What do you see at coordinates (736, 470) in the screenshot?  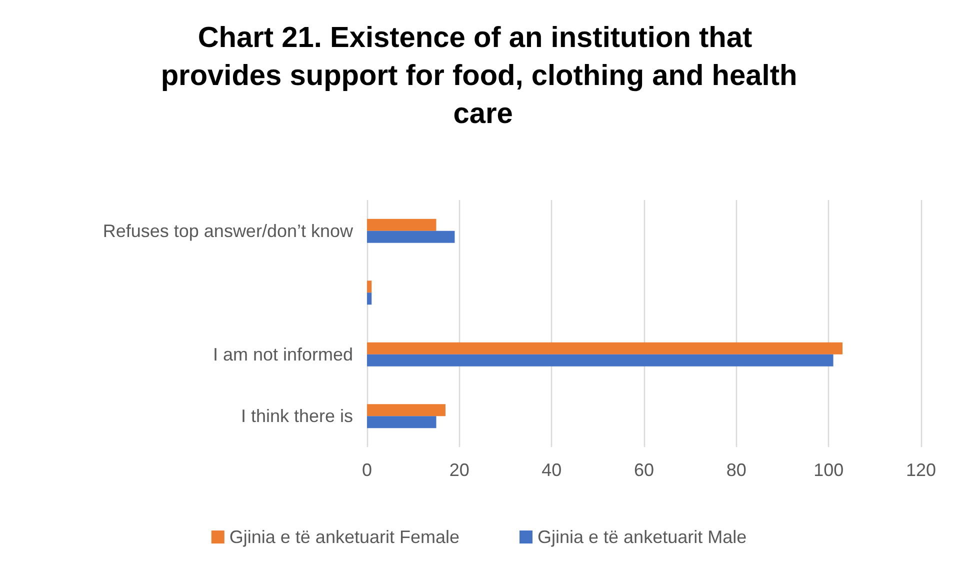 I see `x-tick-label: 80` at bounding box center [736, 470].